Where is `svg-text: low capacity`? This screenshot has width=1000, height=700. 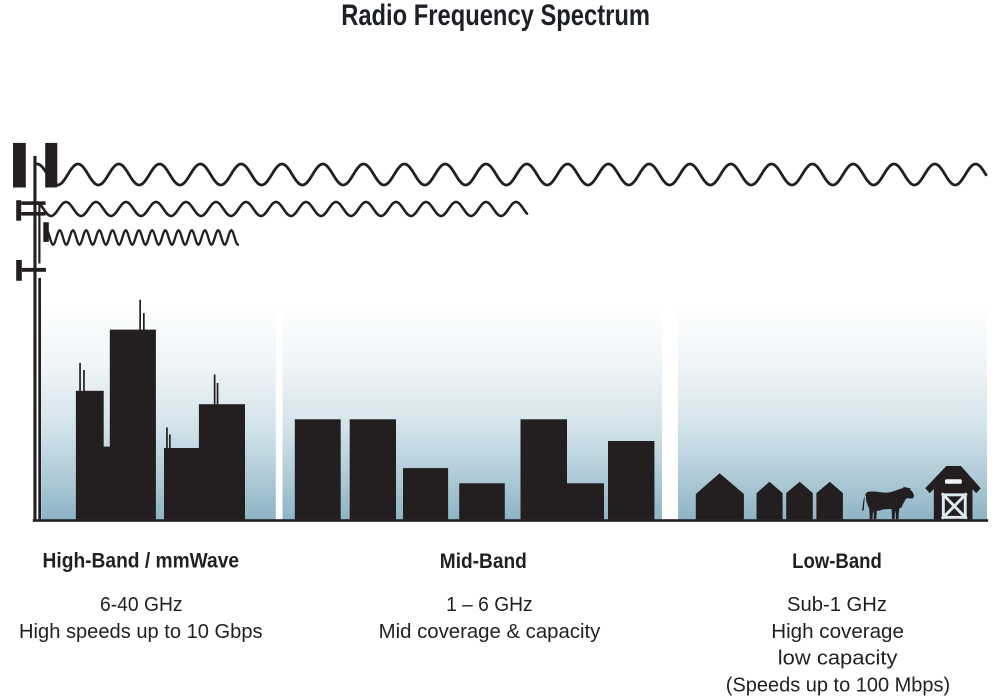
svg-text: low capacity is located at coordinates (838, 659).